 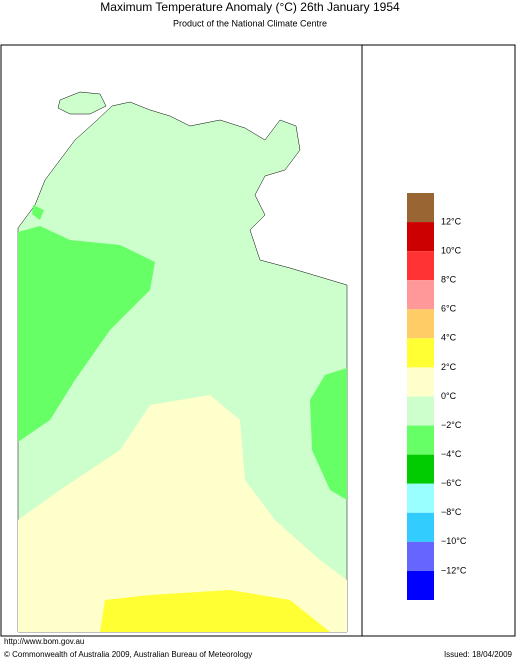 I want to click on region-green-east, so click(x=328, y=434).